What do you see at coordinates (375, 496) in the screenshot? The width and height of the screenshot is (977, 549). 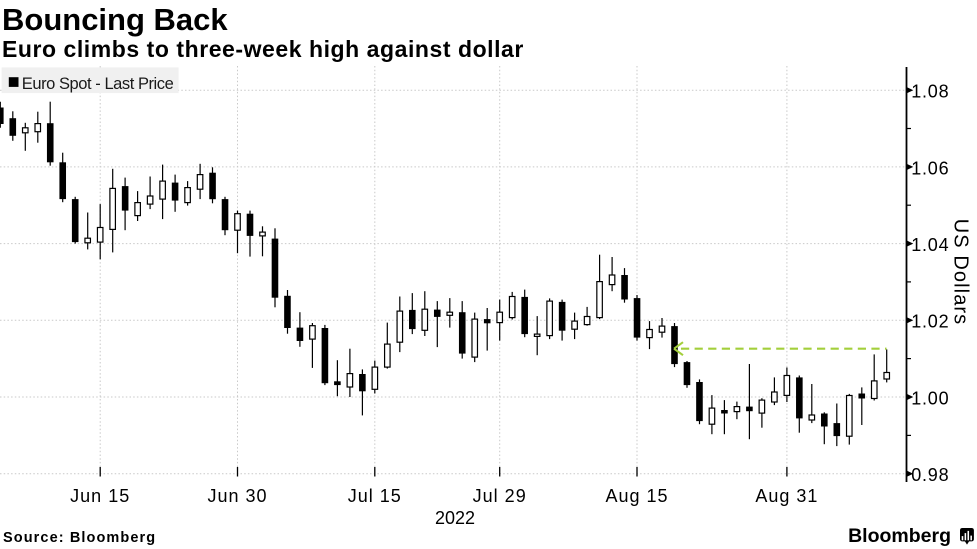 I see `svg-text: Jul 15` at bounding box center [375, 496].